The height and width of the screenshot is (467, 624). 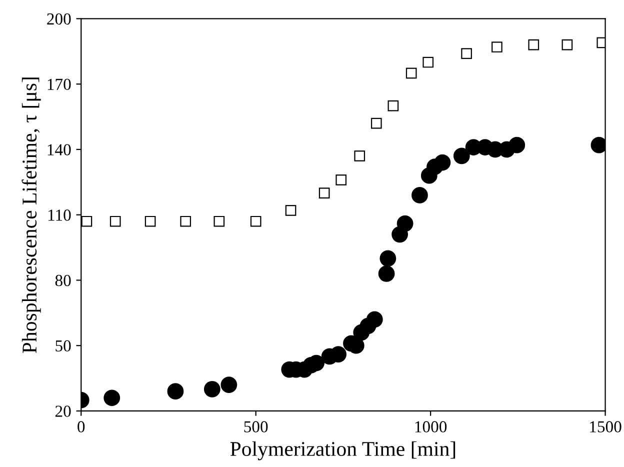 What do you see at coordinates (63, 346) in the screenshot?
I see `y-tick-label: 50` at bounding box center [63, 346].